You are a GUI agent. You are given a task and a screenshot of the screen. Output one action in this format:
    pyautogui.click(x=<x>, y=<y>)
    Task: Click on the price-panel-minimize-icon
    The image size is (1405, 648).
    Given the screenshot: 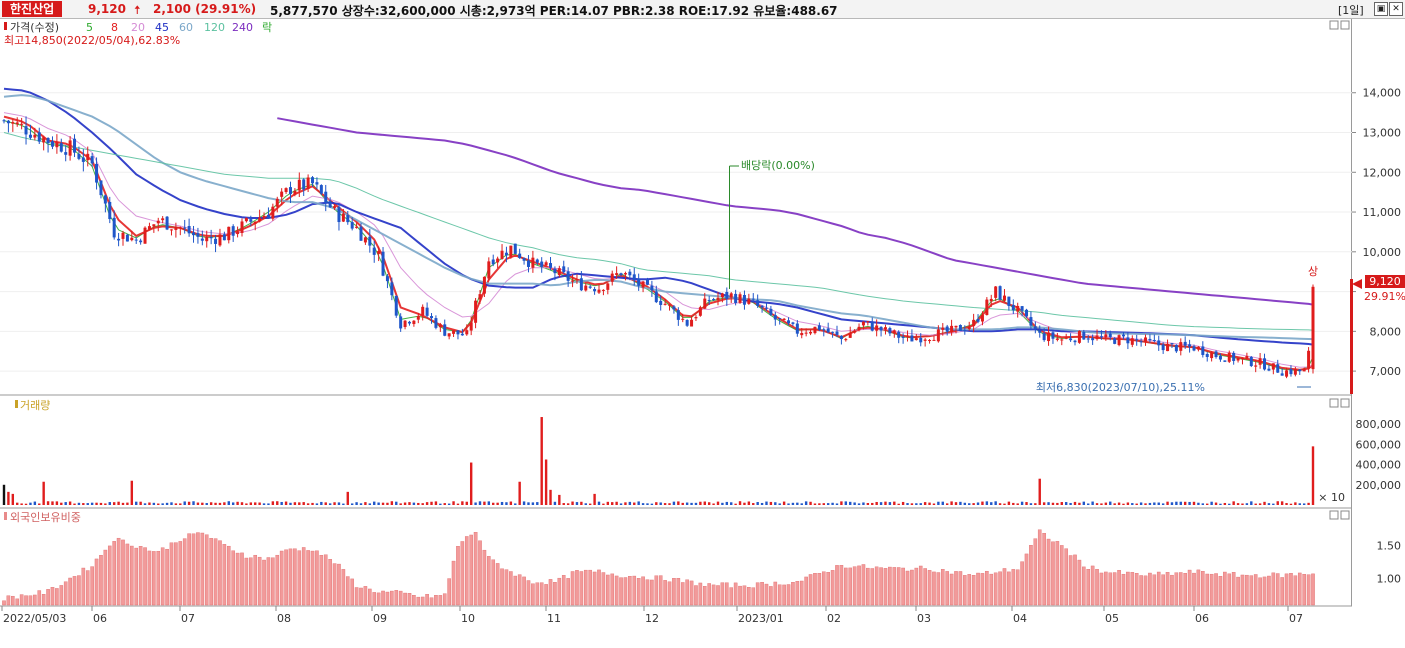 What is the action you would take?
    pyautogui.click(x=1334, y=25)
    